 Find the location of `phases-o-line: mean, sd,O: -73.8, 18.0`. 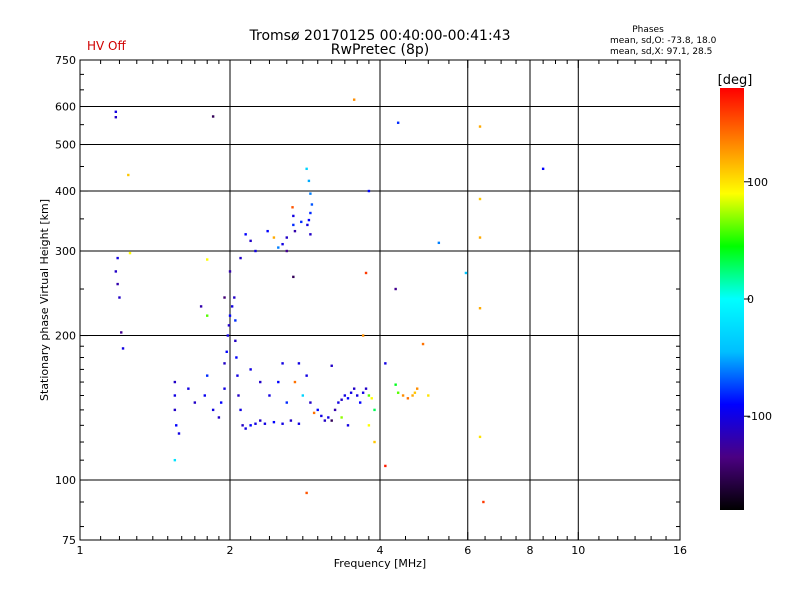

phases-o-line: mean, sd,O: -73.8, 18.0 is located at coordinates (663, 41).